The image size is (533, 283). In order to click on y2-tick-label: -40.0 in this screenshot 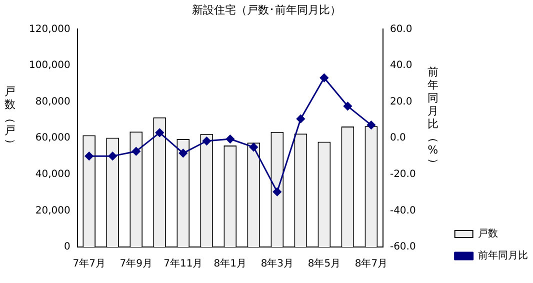, I will do `click(403, 210)`.